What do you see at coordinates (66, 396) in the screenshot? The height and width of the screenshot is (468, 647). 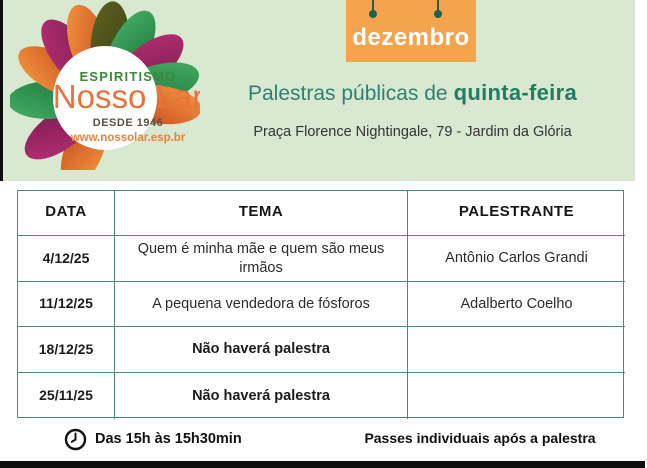 I see `row-4-date: 25/11/25` at bounding box center [66, 396].